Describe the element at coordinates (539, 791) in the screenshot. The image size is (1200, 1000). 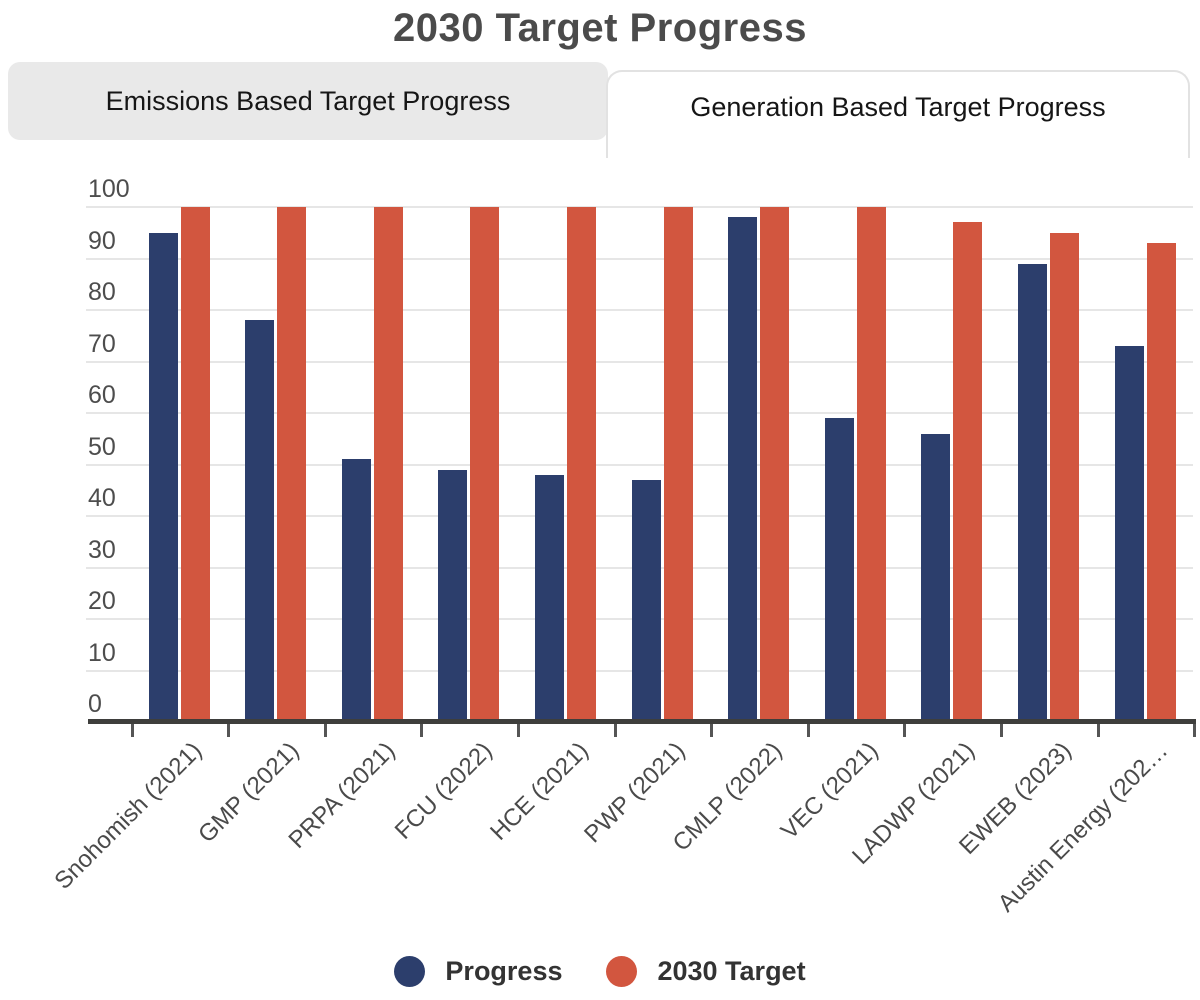
I see `x-category-label-hce-2021: HCE (2021)` at that location.